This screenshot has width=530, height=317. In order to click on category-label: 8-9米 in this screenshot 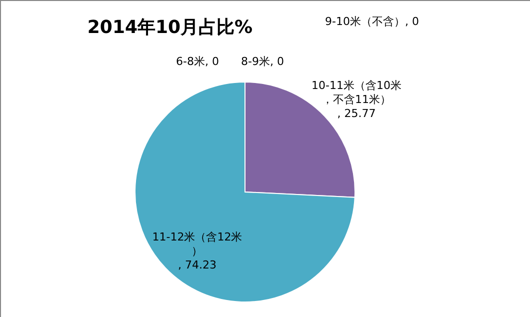, I will do `click(255, 61)`.